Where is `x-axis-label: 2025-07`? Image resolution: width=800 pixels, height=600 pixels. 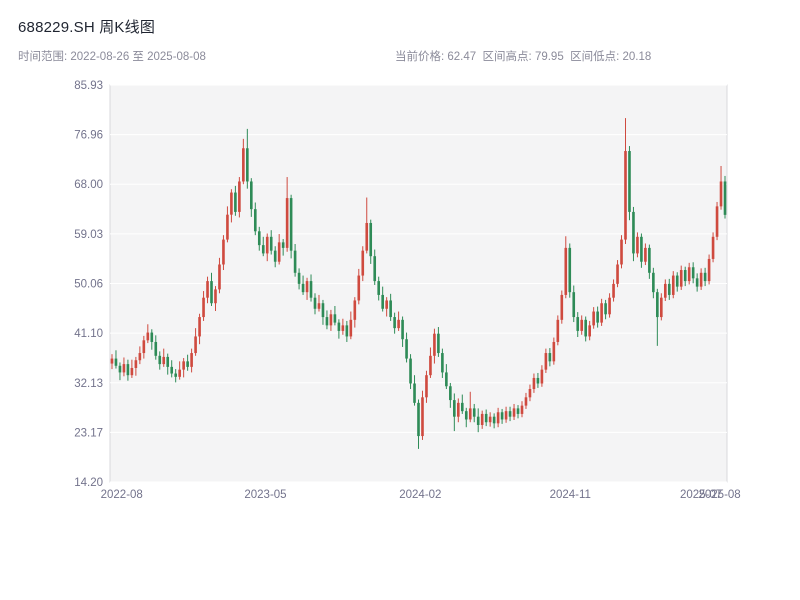
x-axis-label: 2025-07 is located at coordinates (701, 495).